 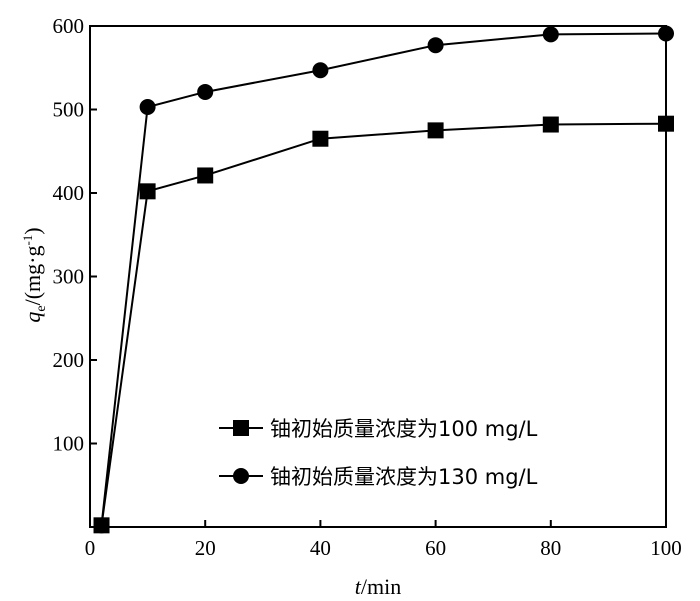 I want to click on y-tick-label: 400, so click(x=69, y=193).